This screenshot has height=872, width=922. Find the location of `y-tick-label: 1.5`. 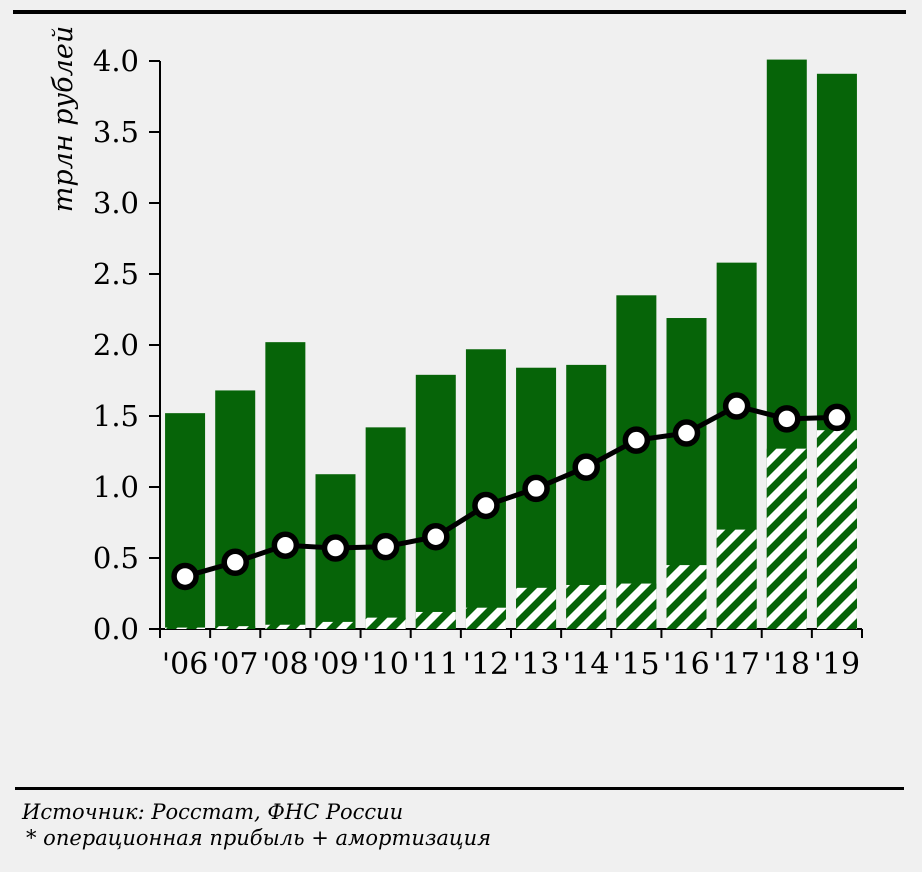

y-tick-label: 1.5 is located at coordinates (116, 416).